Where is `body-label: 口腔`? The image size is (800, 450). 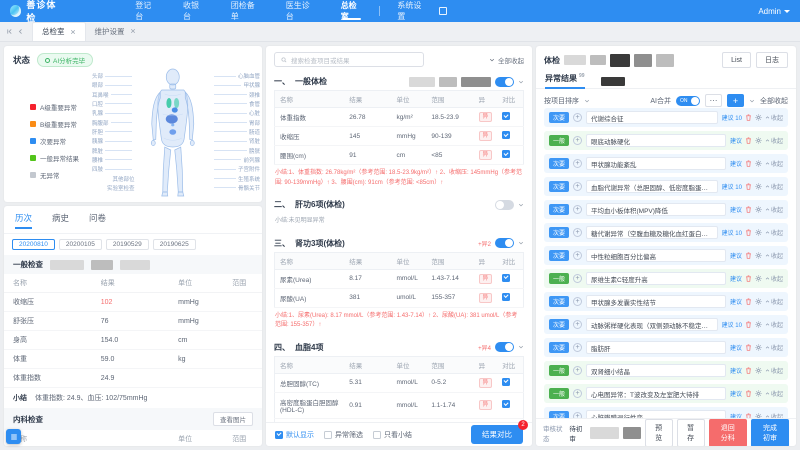
body-label: 口腔 is located at coordinates (113, 104).